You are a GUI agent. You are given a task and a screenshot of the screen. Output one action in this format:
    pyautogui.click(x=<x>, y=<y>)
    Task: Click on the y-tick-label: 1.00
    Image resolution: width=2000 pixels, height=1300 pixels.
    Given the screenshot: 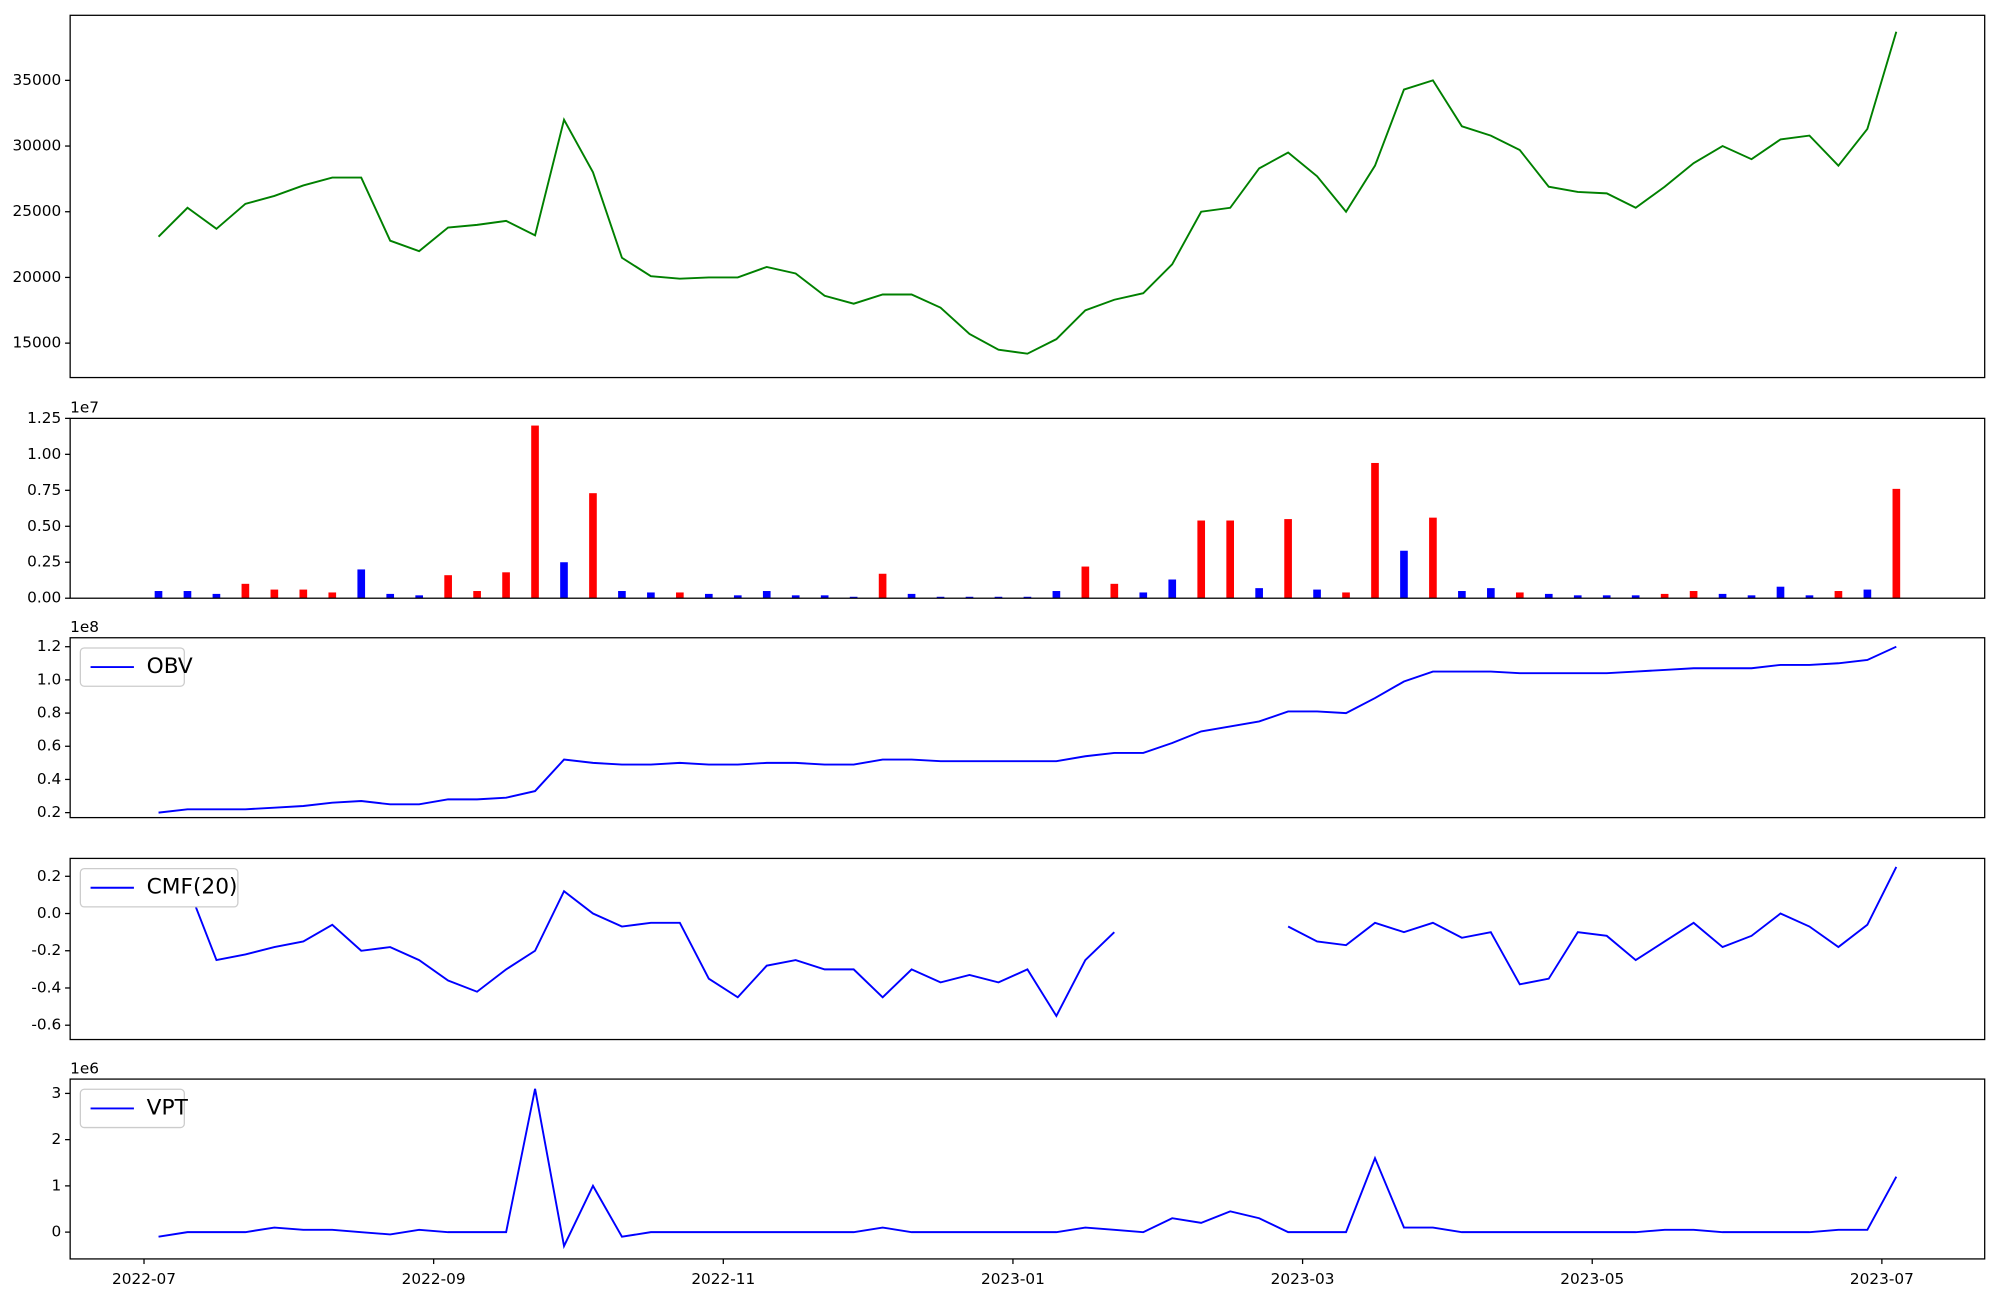 What is the action you would take?
    pyautogui.click(x=44, y=454)
    